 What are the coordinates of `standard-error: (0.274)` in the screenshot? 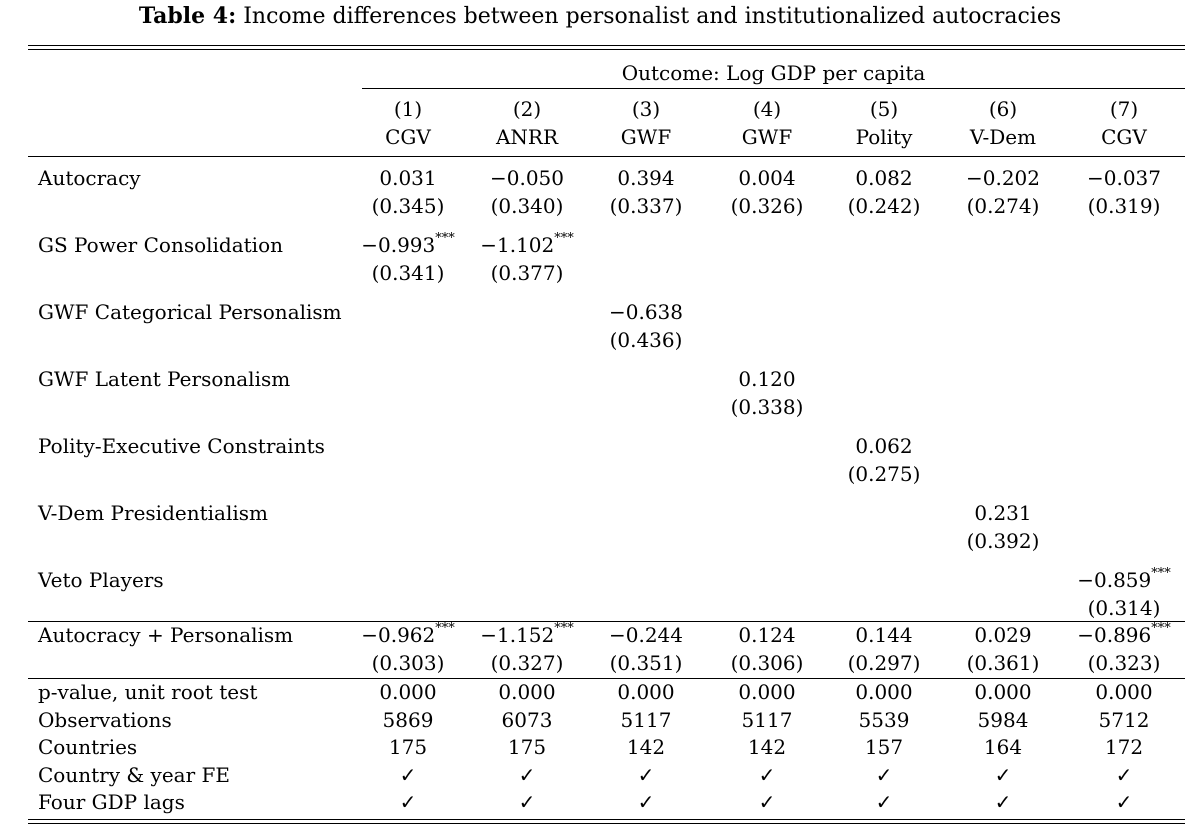 It's located at (1003, 206).